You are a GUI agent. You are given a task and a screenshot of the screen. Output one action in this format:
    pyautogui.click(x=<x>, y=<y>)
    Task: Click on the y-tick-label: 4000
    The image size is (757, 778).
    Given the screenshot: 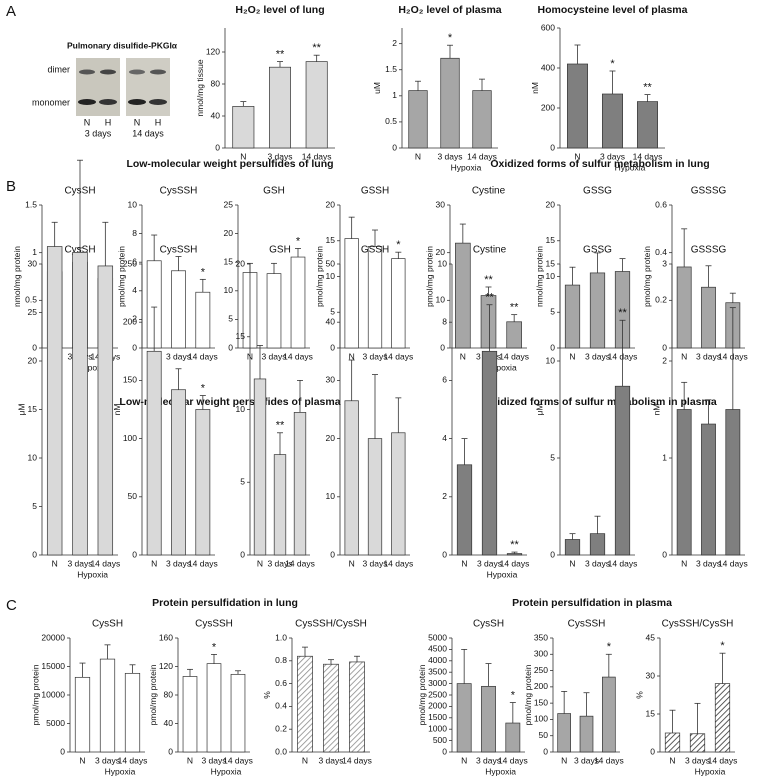 What is the action you would take?
    pyautogui.click(x=437, y=660)
    